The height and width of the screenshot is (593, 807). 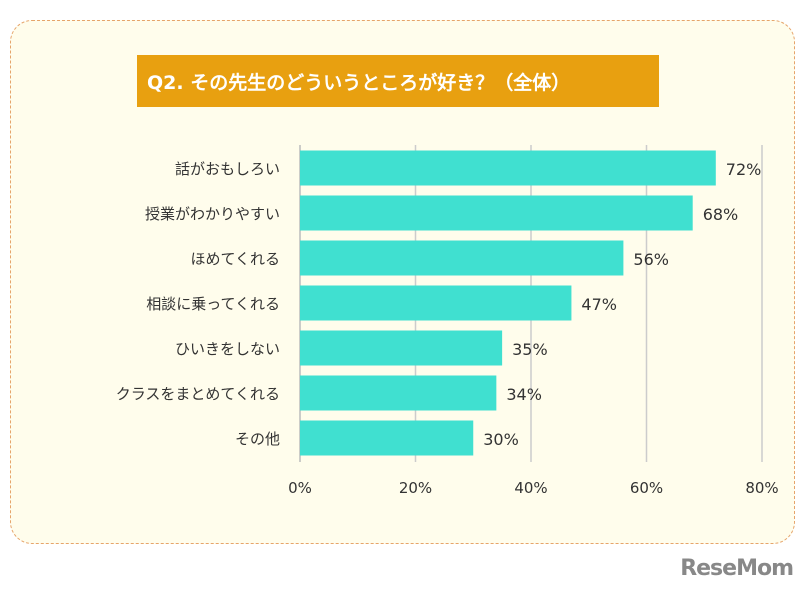 I want to click on x-tick-label: 0%, so click(x=300, y=488).